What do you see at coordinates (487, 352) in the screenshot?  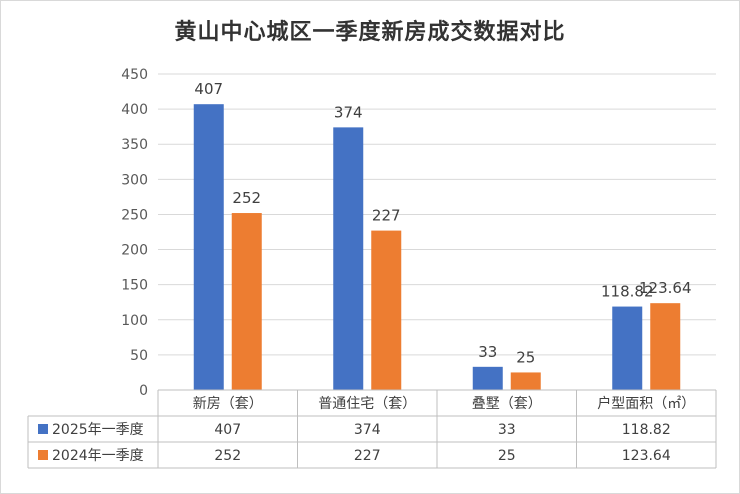 I see `data-label: 33` at bounding box center [487, 352].